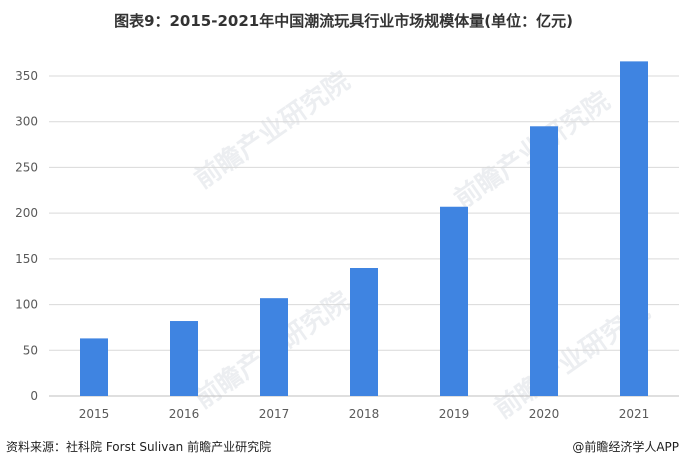 This screenshot has height=468, width=687. Describe the element at coordinates (139, 447) in the screenshot. I see `source-note: 资料来源：社科院 Forst Sulivan 前瞻产业研究院` at that location.